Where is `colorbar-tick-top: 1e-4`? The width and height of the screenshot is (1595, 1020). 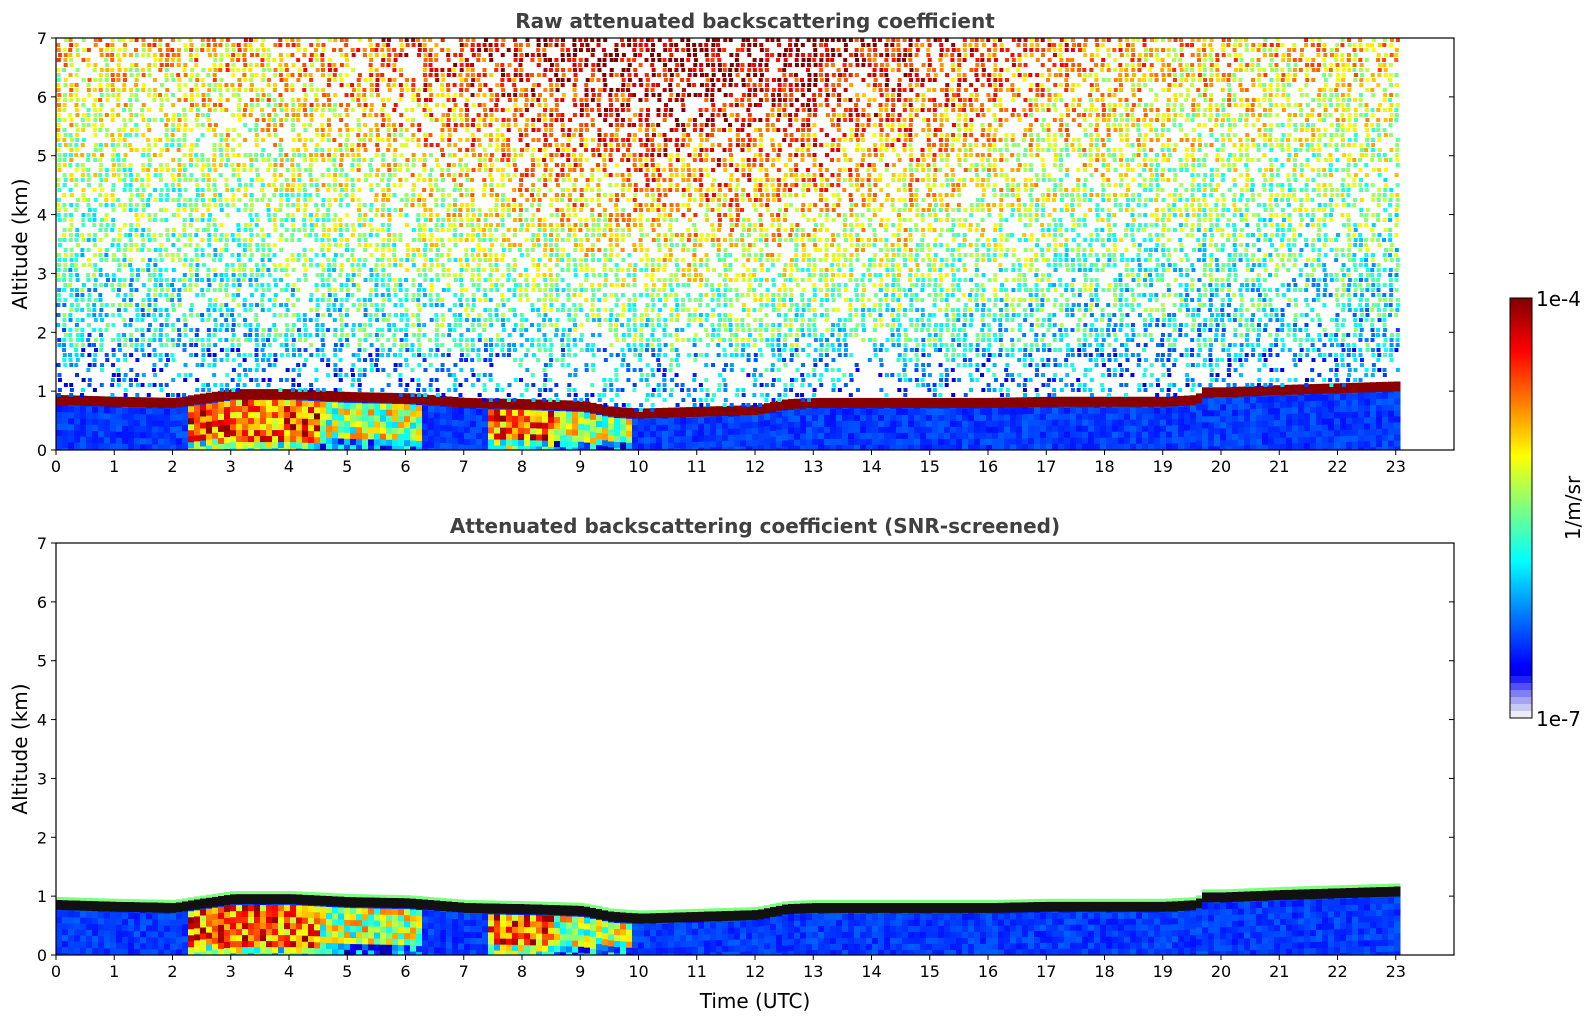
colorbar-tick-top: 1e-4 is located at coordinates (1558, 299).